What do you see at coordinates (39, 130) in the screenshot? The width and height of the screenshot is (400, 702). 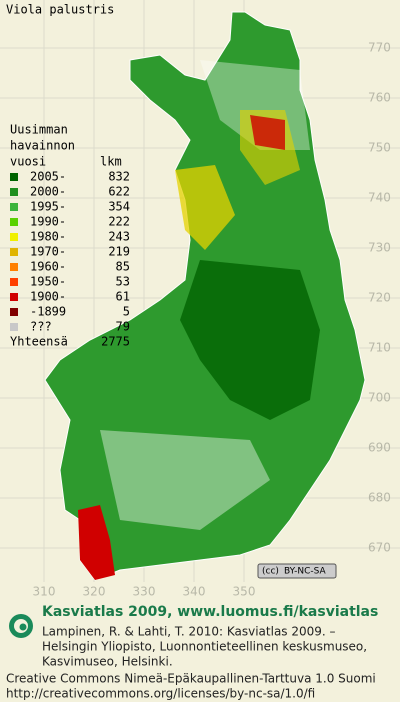 I see `legend-heading: Uusimman` at bounding box center [39, 130].